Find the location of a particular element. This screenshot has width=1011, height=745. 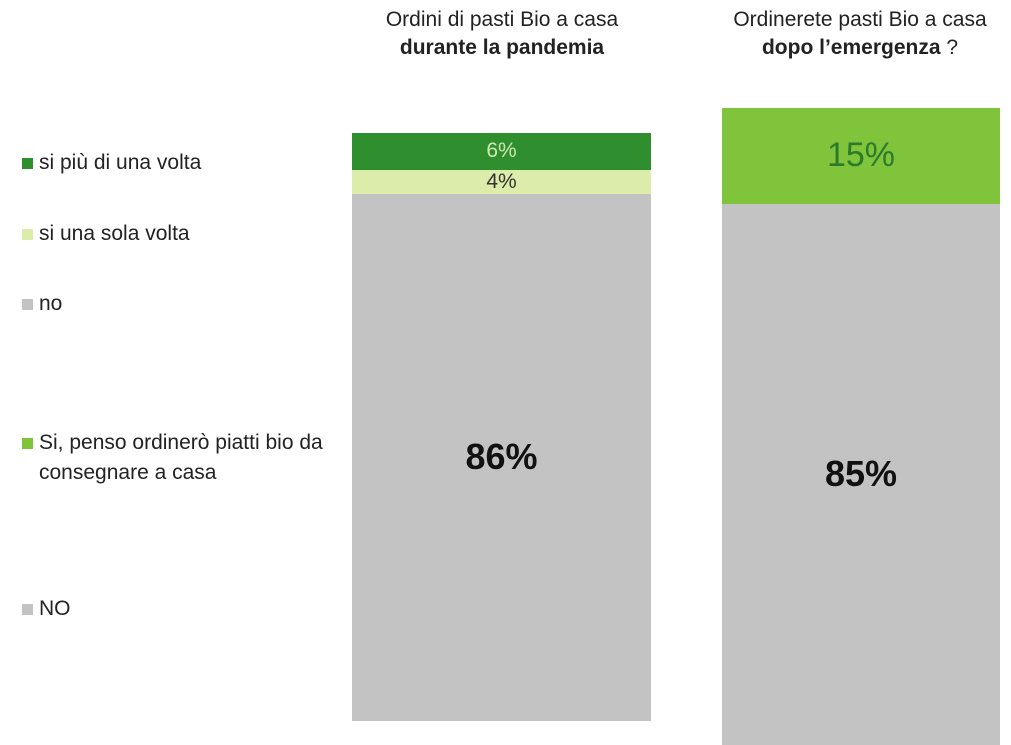

data-label: 6% is located at coordinates (501, 151).